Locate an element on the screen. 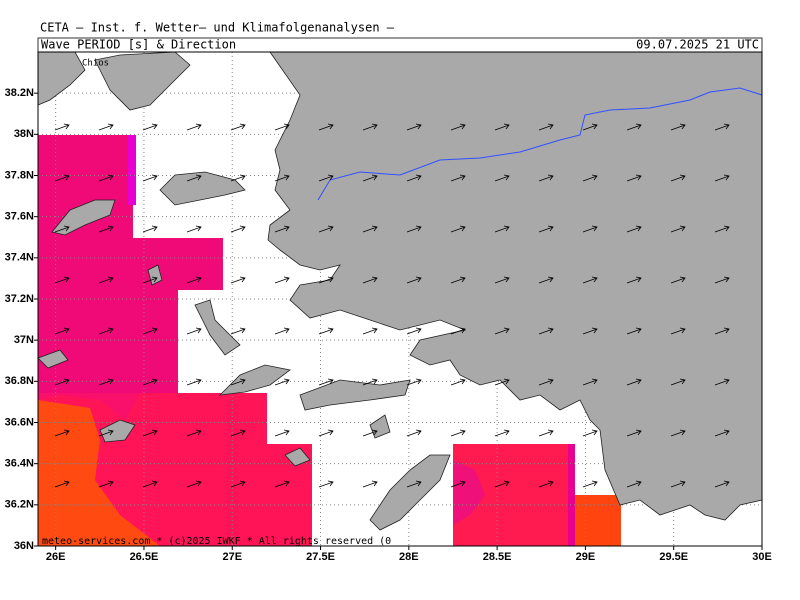 The height and width of the screenshot is (600, 800). lat-tick-label: 38N is located at coordinates (24, 134).